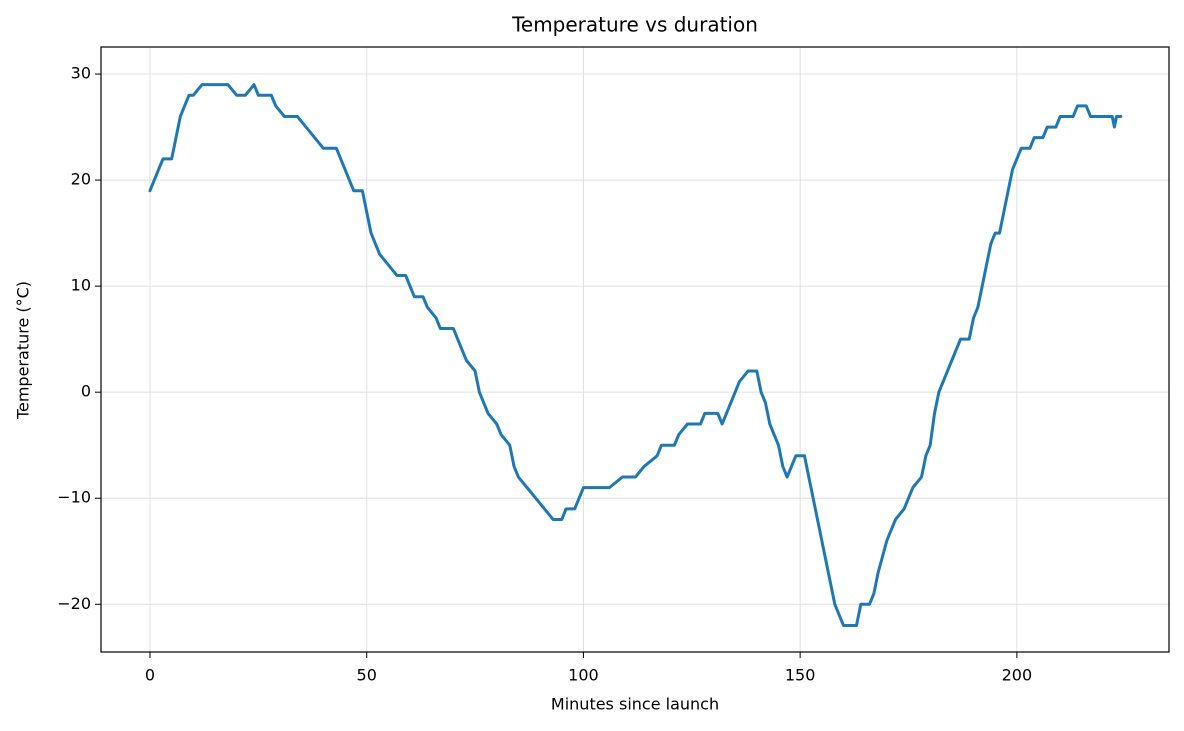 This screenshot has height=731, width=1184. I want to click on x-tick-label: 50, so click(367, 675).